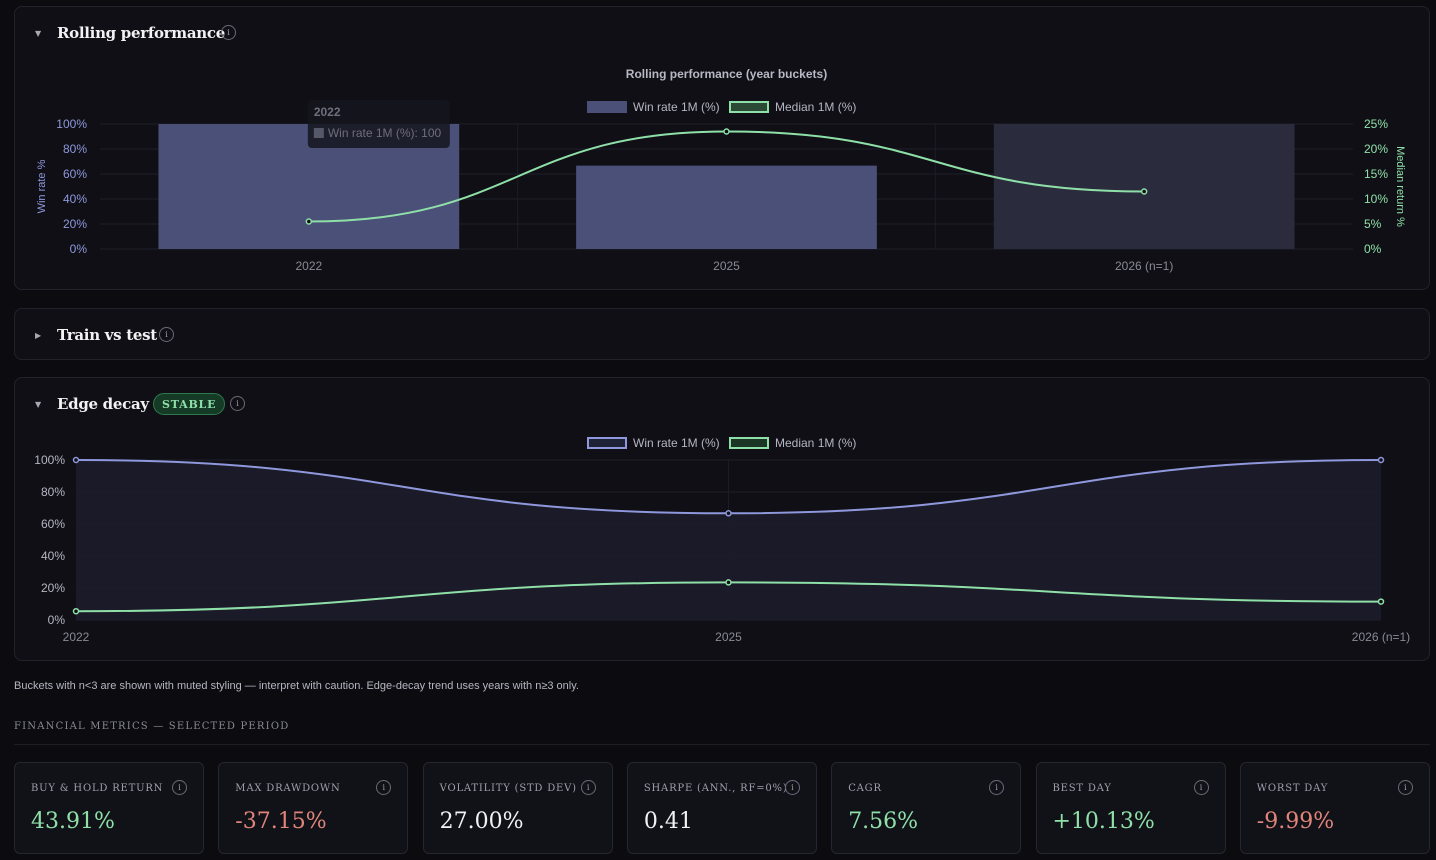  What do you see at coordinates (109, 808) in the screenshot?
I see `metric-card: BUY & HOLD RETURN i 43.91%` at bounding box center [109, 808].